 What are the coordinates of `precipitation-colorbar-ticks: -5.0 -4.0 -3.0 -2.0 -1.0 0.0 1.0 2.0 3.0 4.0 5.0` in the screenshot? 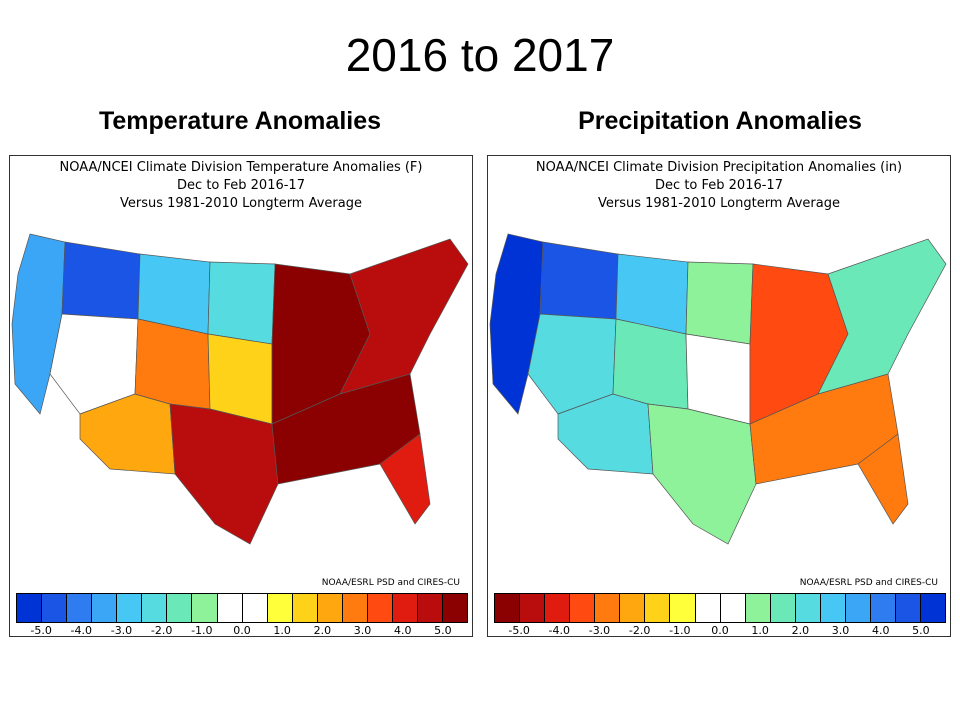 It's located at (720, 631).